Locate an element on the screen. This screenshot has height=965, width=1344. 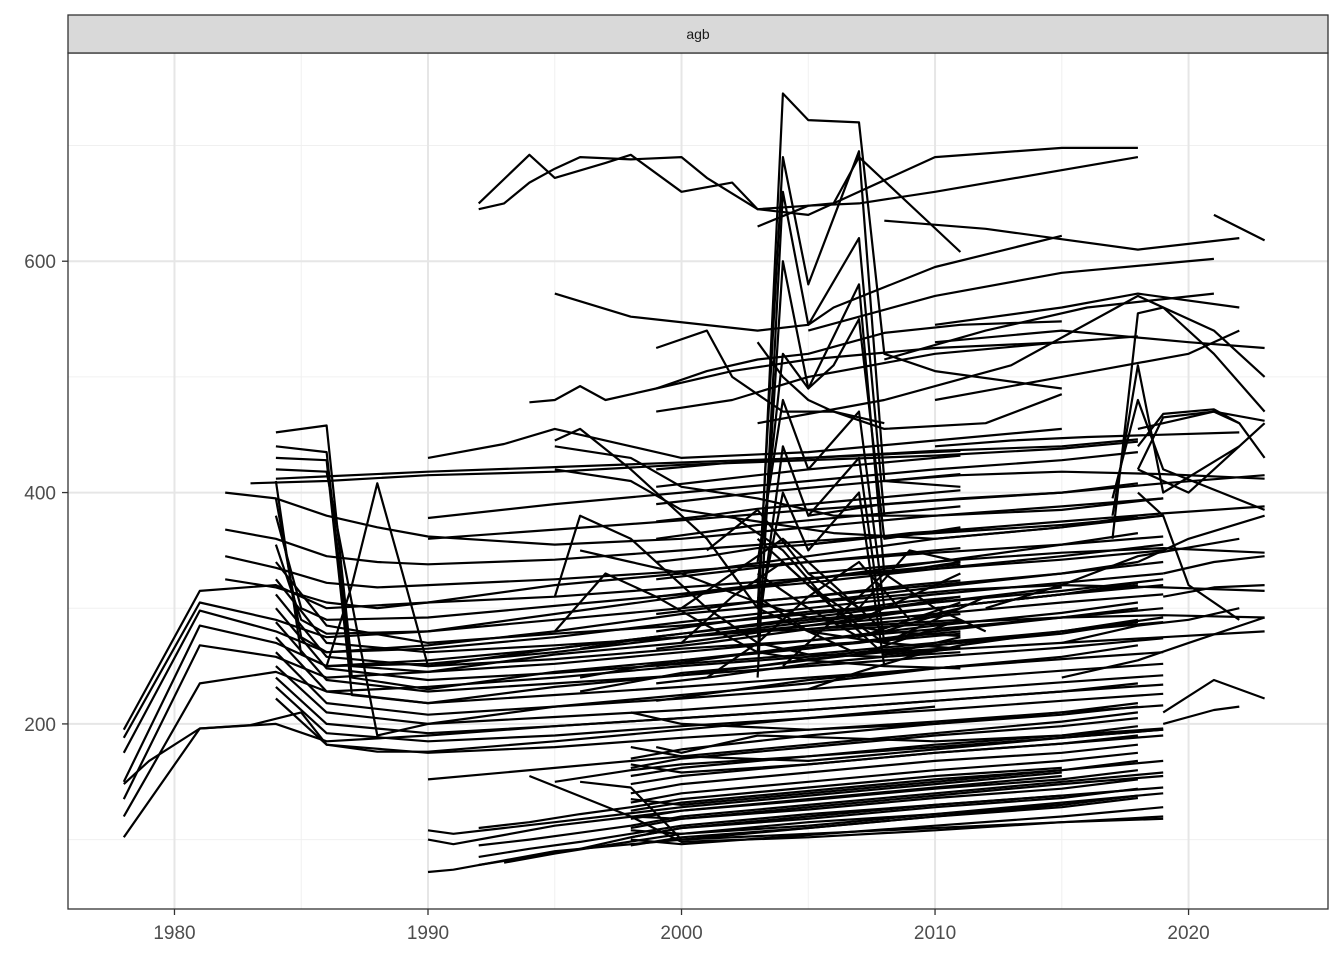
y-tick-label: 200 is located at coordinates (40, 725).